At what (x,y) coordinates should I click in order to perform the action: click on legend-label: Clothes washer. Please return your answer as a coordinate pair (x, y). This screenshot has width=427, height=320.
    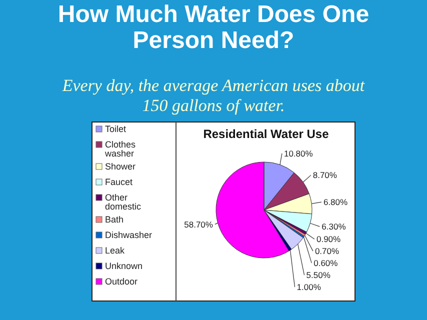
    Looking at the image, I should click on (120, 149).